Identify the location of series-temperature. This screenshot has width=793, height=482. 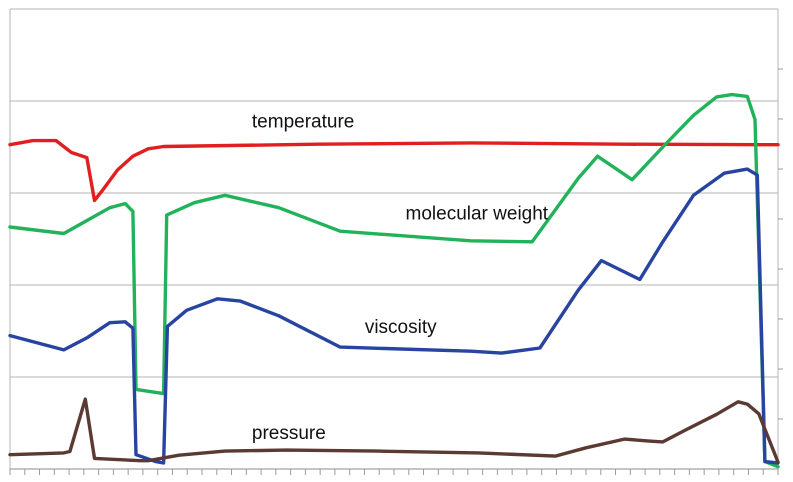
(394, 170).